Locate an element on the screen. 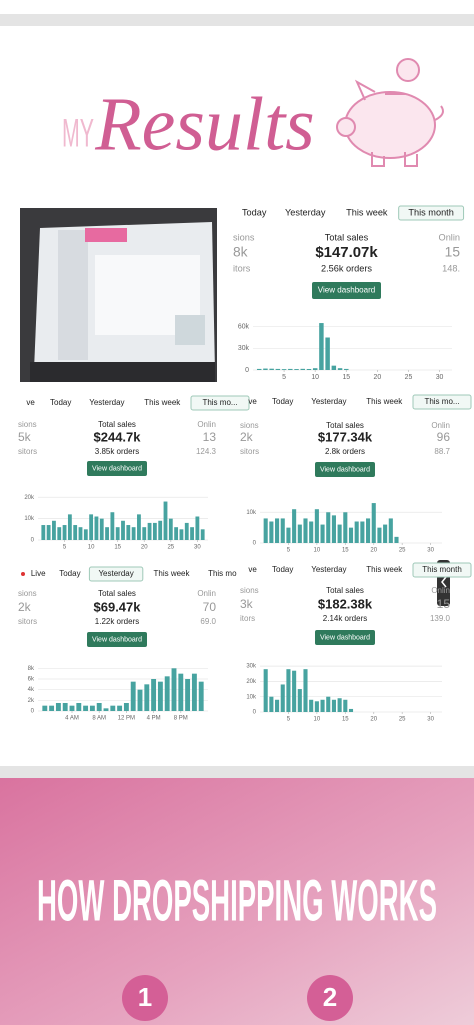 The height and width of the screenshot is (1025, 474). total-sales: $182.38k is located at coordinates (345, 603).